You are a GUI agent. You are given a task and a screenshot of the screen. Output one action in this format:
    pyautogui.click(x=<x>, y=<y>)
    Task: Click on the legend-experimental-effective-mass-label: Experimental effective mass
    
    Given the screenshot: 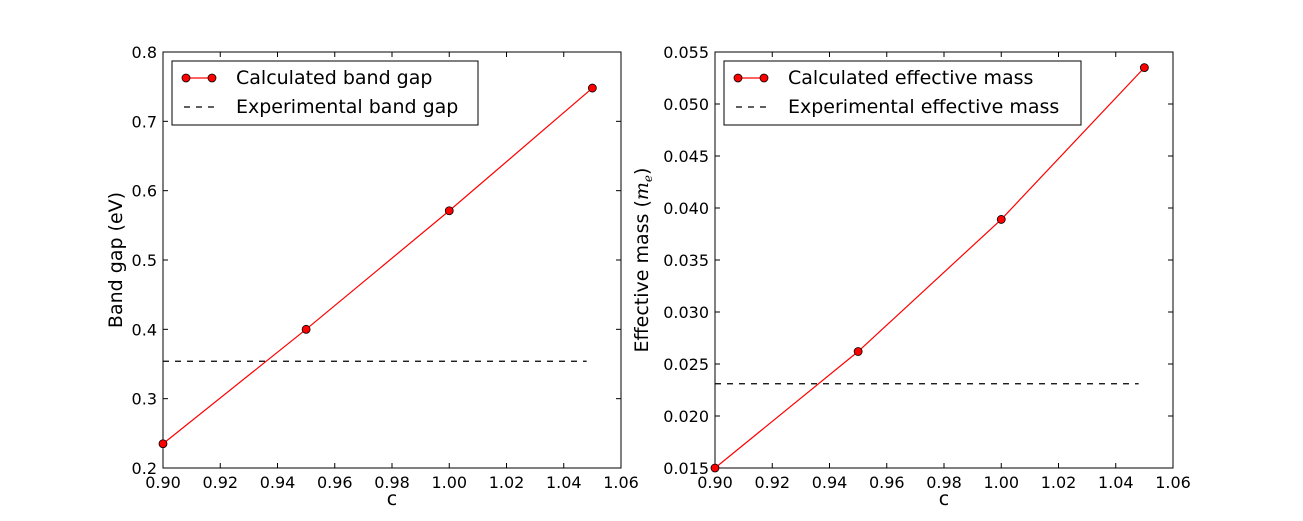 What is the action you would take?
    pyautogui.click(x=923, y=107)
    